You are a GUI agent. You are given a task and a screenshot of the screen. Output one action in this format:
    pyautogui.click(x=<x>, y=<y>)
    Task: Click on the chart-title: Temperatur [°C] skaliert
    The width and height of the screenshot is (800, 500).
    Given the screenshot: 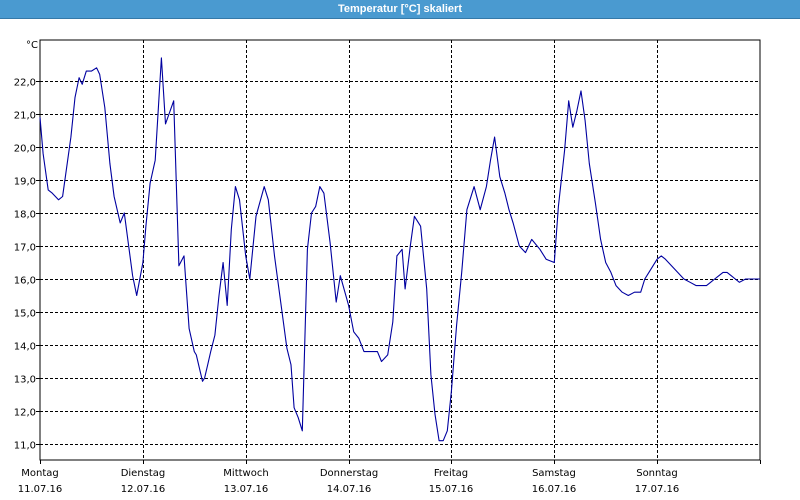 What is the action you would take?
    pyautogui.click(x=399, y=9)
    